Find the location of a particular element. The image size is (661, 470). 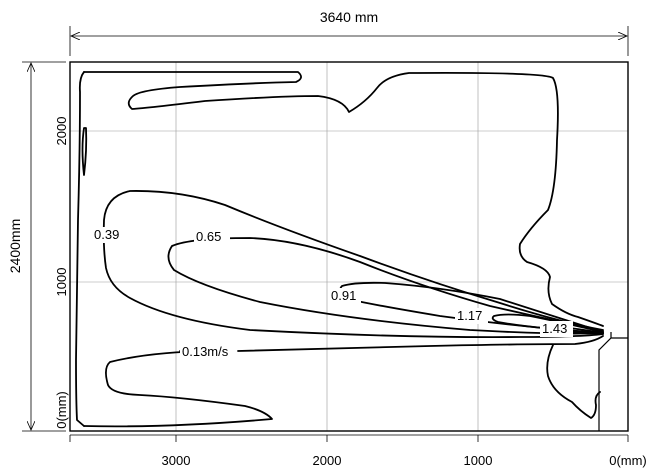

contour-top-left-loop is located at coordinates (80, 249).